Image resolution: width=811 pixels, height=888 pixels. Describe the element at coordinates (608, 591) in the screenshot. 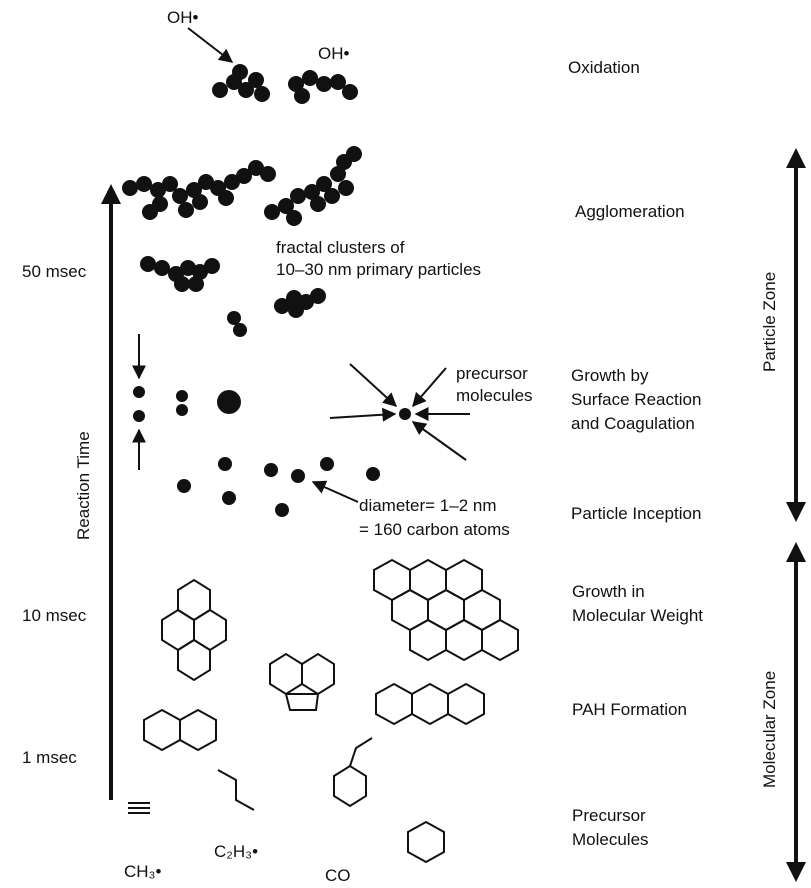

I see `stage-growth-mw-1: Growth in` at that location.